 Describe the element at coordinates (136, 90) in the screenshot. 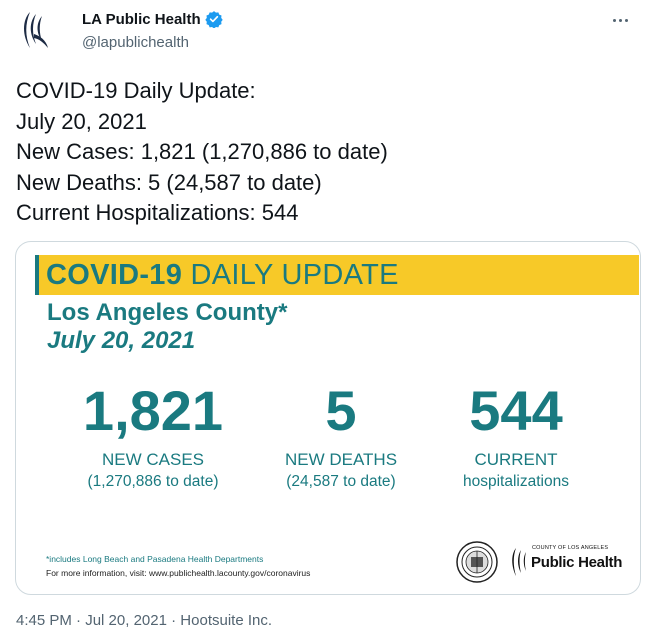

I see `tweet-line: COVID-19 Daily Update:` at that location.